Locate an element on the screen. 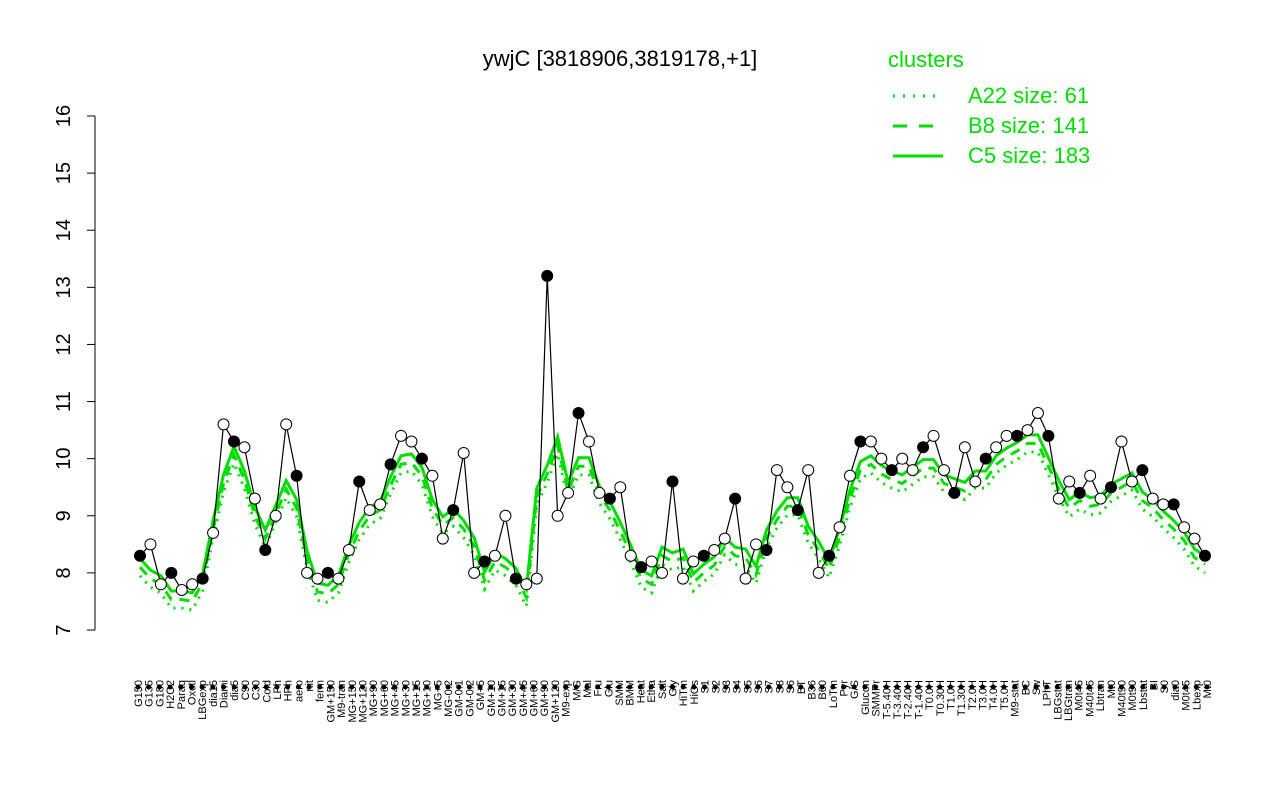 The width and height of the screenshot is (1280, 800). x-tick-label: LBGtran is located at coordinates (1069, 700).